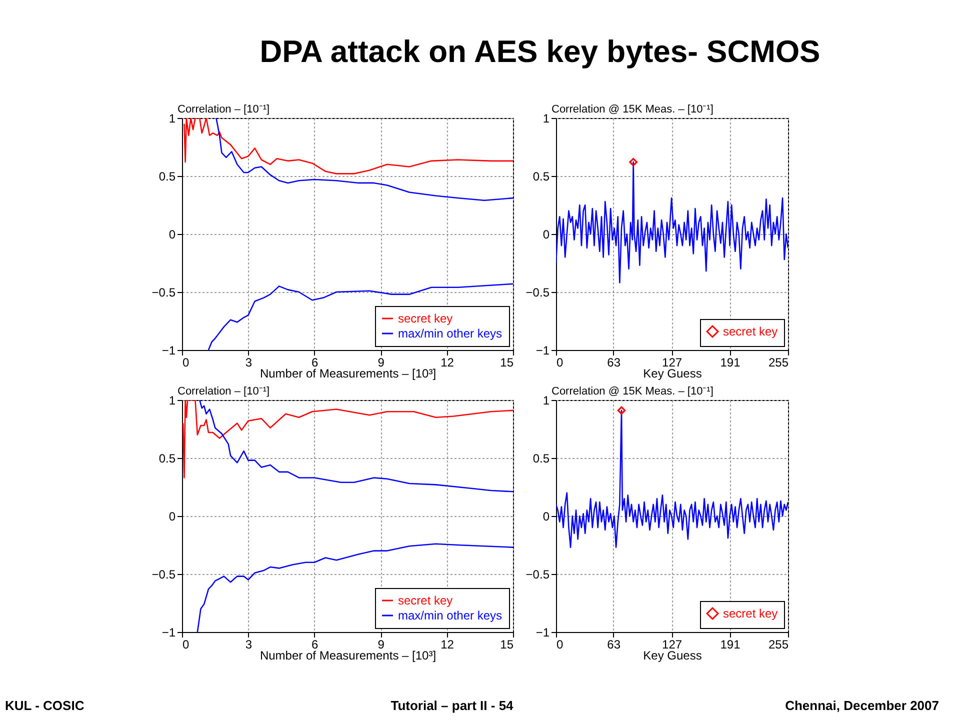 The height and width of the screenshot is (721, 954). Describe the element at coordinates (862, 705) in the screenshot. I see `text: Chennai, December 2007` at that location.